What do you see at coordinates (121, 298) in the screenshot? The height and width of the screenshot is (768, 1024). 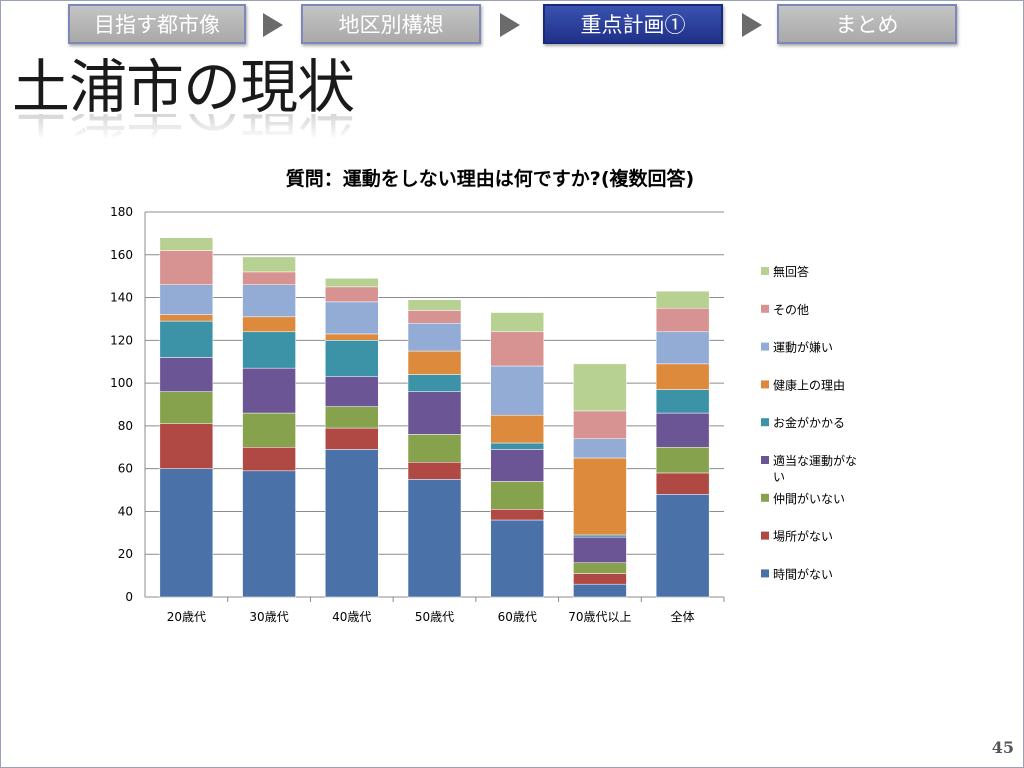 I see `y-tick-label: 140` at bounding box center [121, 298].